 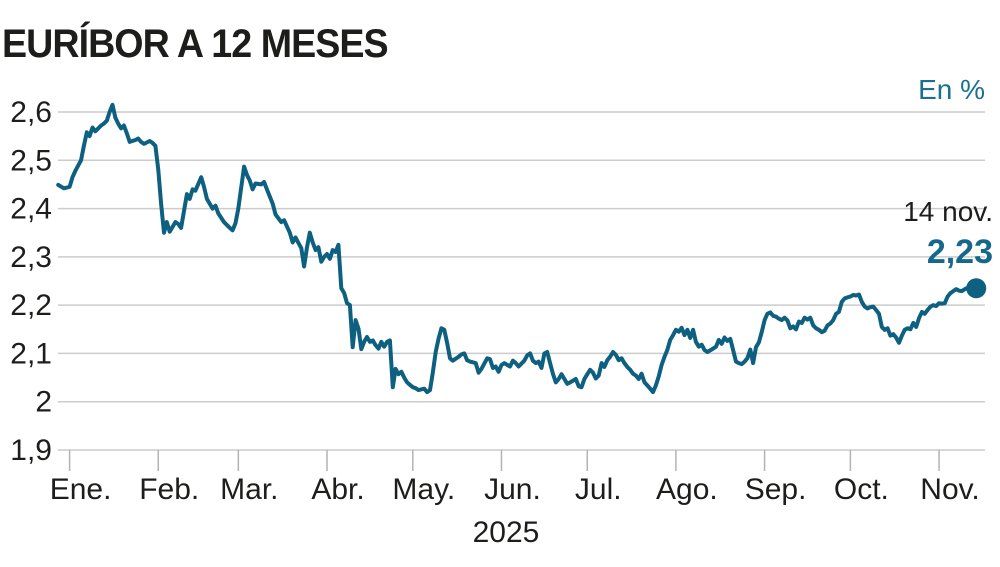 What do you see at coordinates (951, 89) in the screenshot?
I see `unit-label: En %` at bounding box center [951, 89].